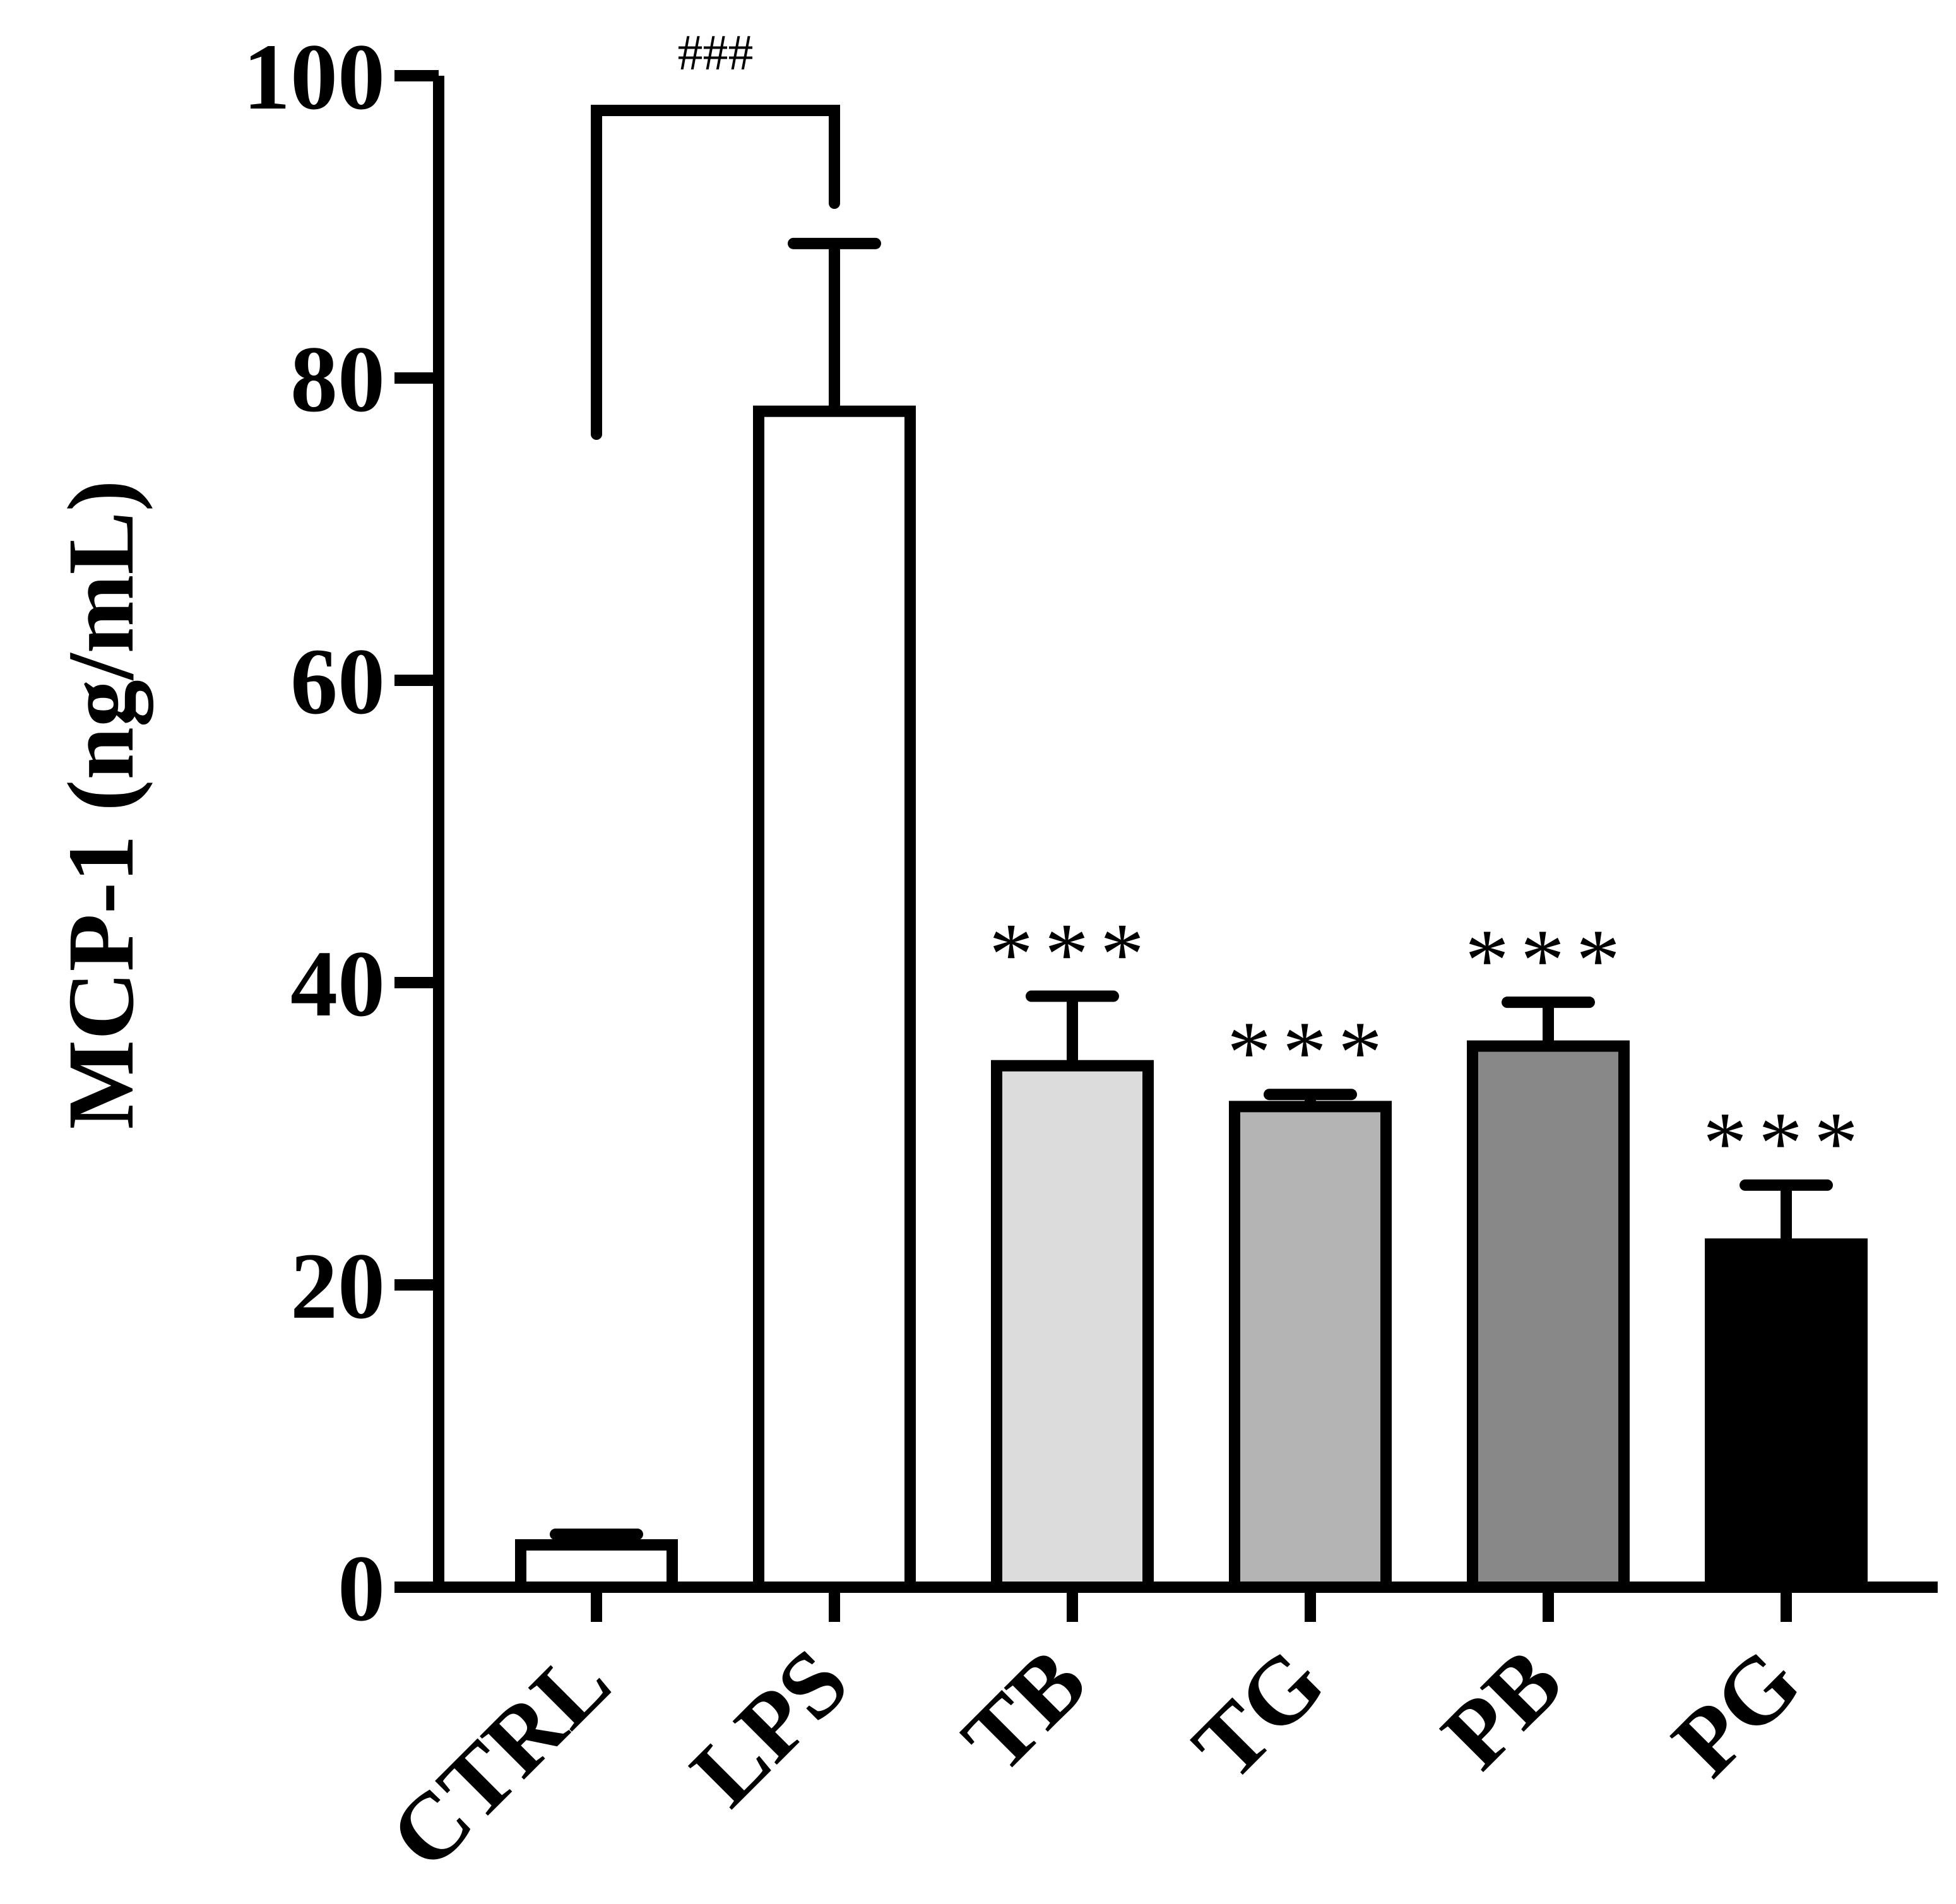 This screenshot has width=1956, height=1904. Describe the element at coordinates (1073, 1326) in the screenshot. I see `bar-tb` at that location.